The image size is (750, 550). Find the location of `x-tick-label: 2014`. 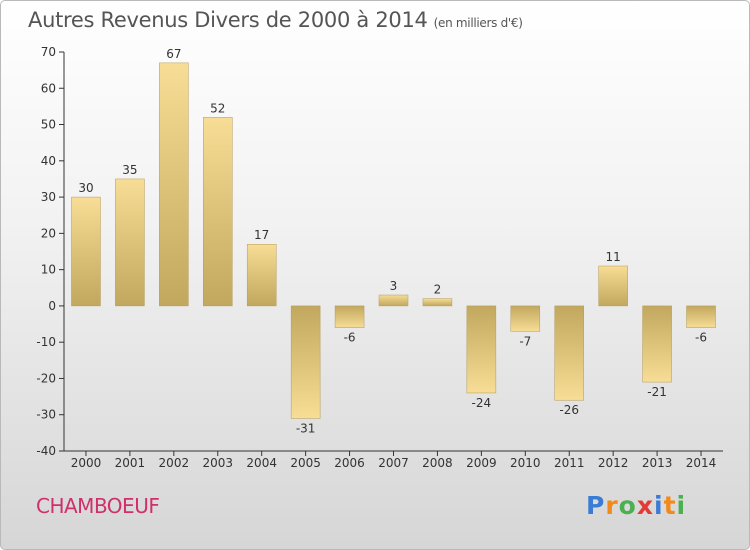

x-tick-label: 2014 is located at coordinates (701, 463).